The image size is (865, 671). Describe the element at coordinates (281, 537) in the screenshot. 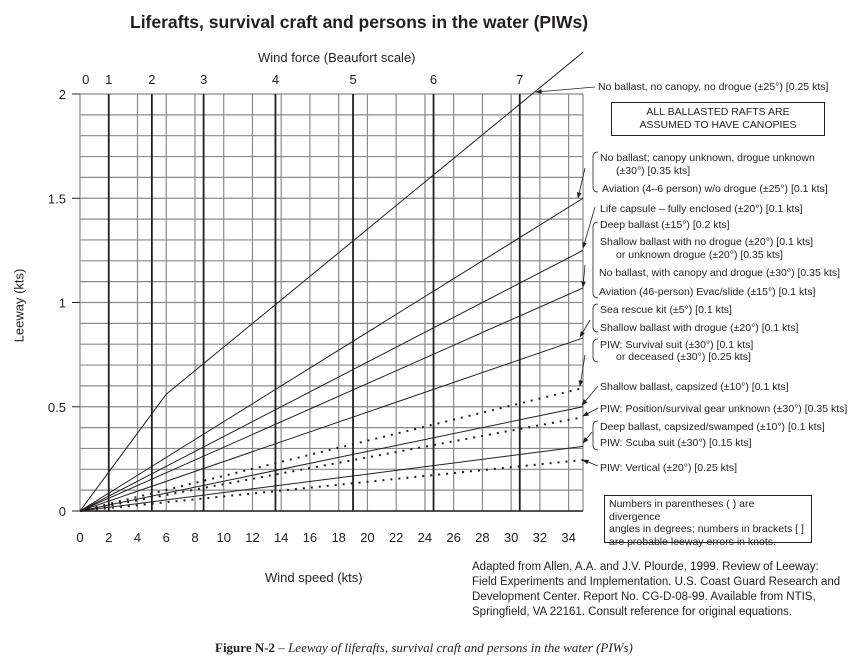

I see `x-tick-label: 14` at that location.